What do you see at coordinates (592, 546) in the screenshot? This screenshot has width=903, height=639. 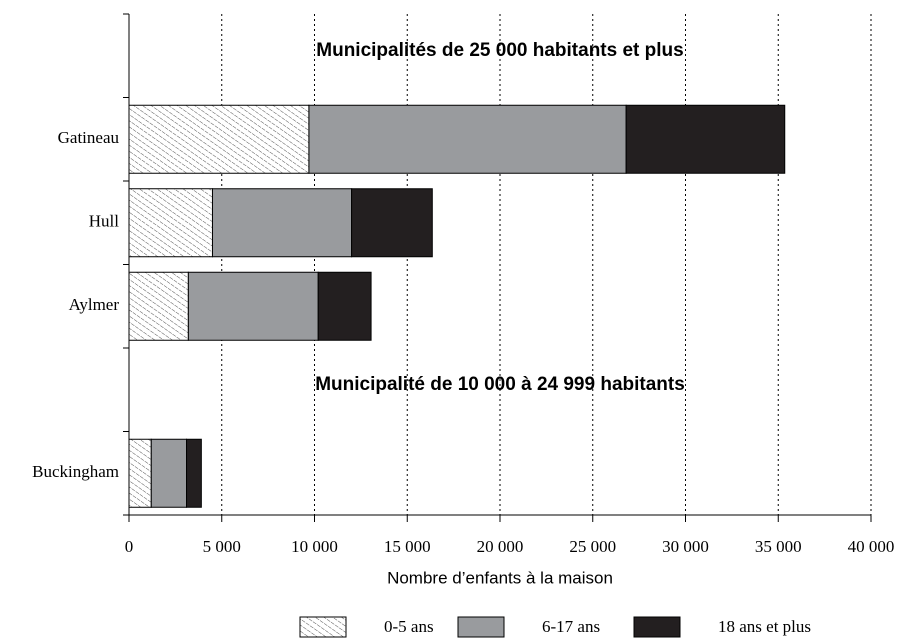 I see `x-tick-label: 25 000` at bounding box center [592, 546].